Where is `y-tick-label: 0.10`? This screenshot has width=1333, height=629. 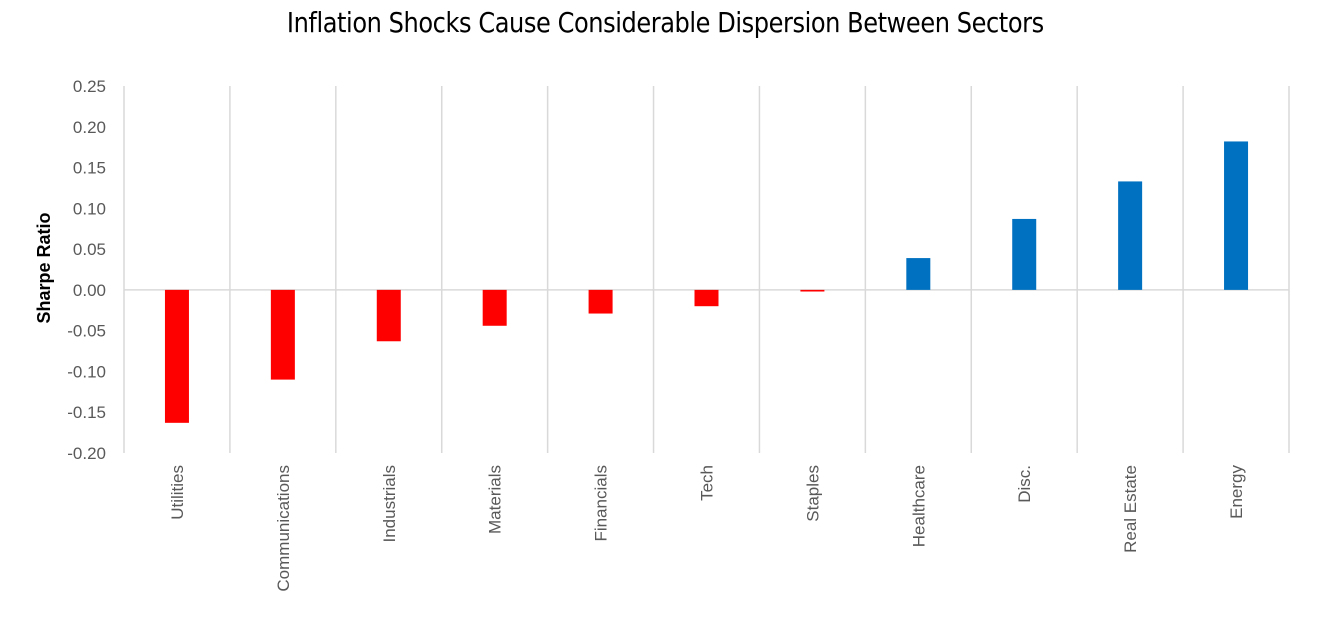 y-tick-label: 0.10 is located at coordinates (89, 208).